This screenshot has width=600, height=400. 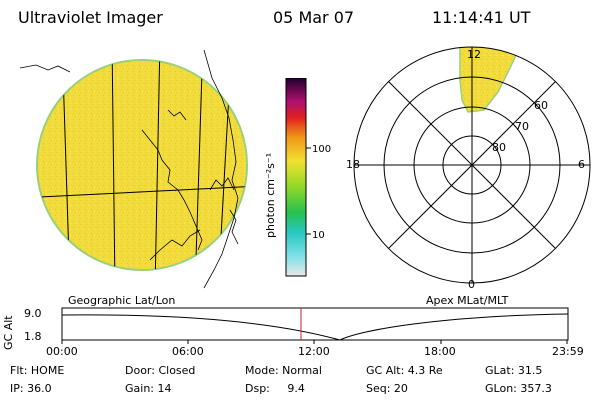 What do you see at coordinates (471, 284) in the screenshot?
I see `mlt-label-0: 0` at bounding box center [471, 284].